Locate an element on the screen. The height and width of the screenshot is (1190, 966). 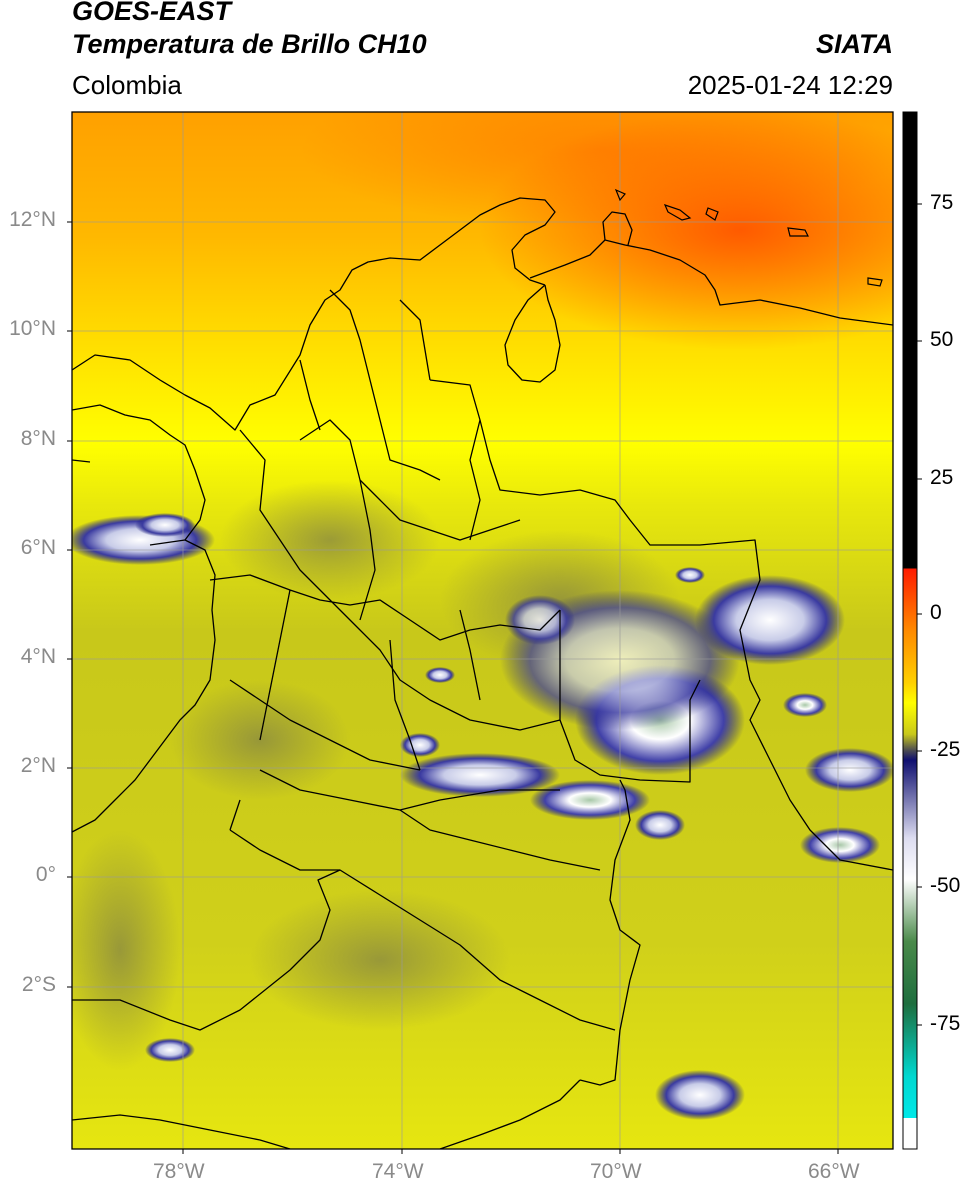
lat-label: 4°N is located at coordinates (38, 656).